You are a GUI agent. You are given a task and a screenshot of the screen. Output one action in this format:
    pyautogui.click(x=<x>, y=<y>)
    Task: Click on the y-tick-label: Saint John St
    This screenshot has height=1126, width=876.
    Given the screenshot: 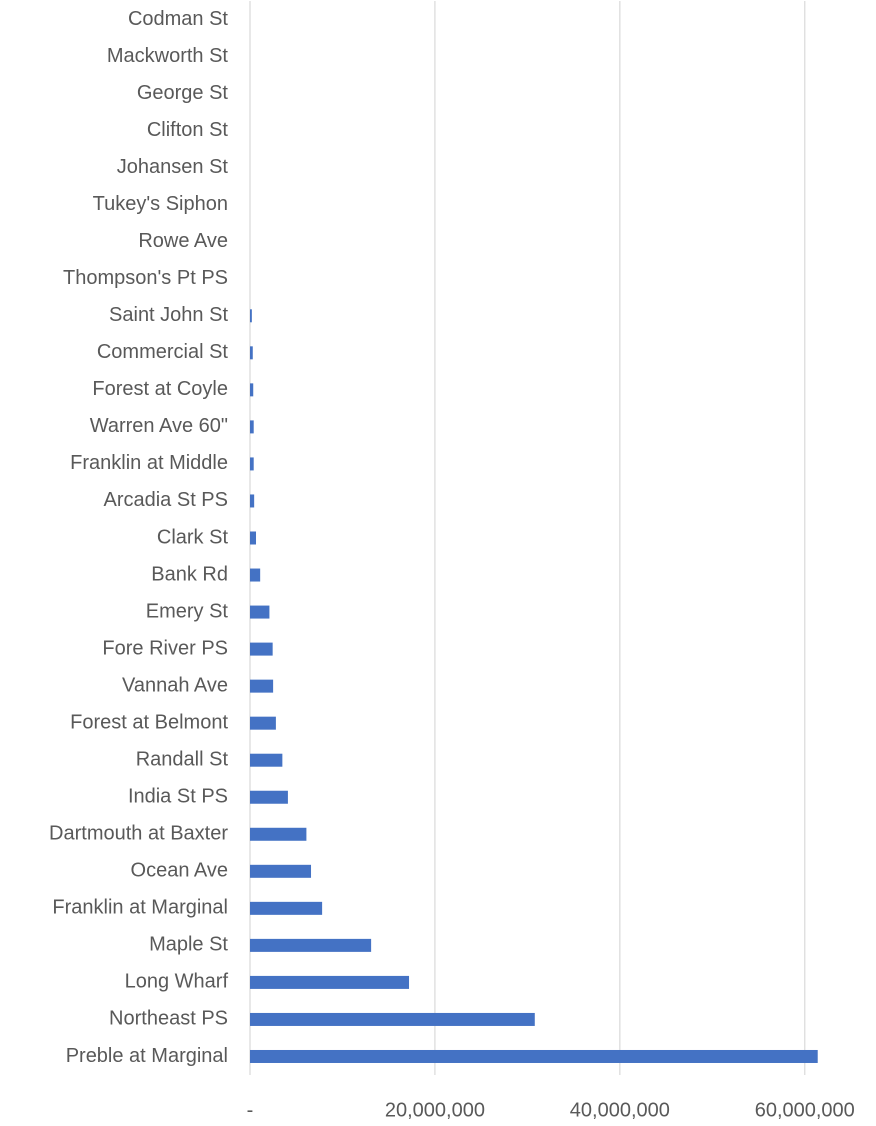 What is the action you would take?
    pyautogui.click(x=168, y=315)
    